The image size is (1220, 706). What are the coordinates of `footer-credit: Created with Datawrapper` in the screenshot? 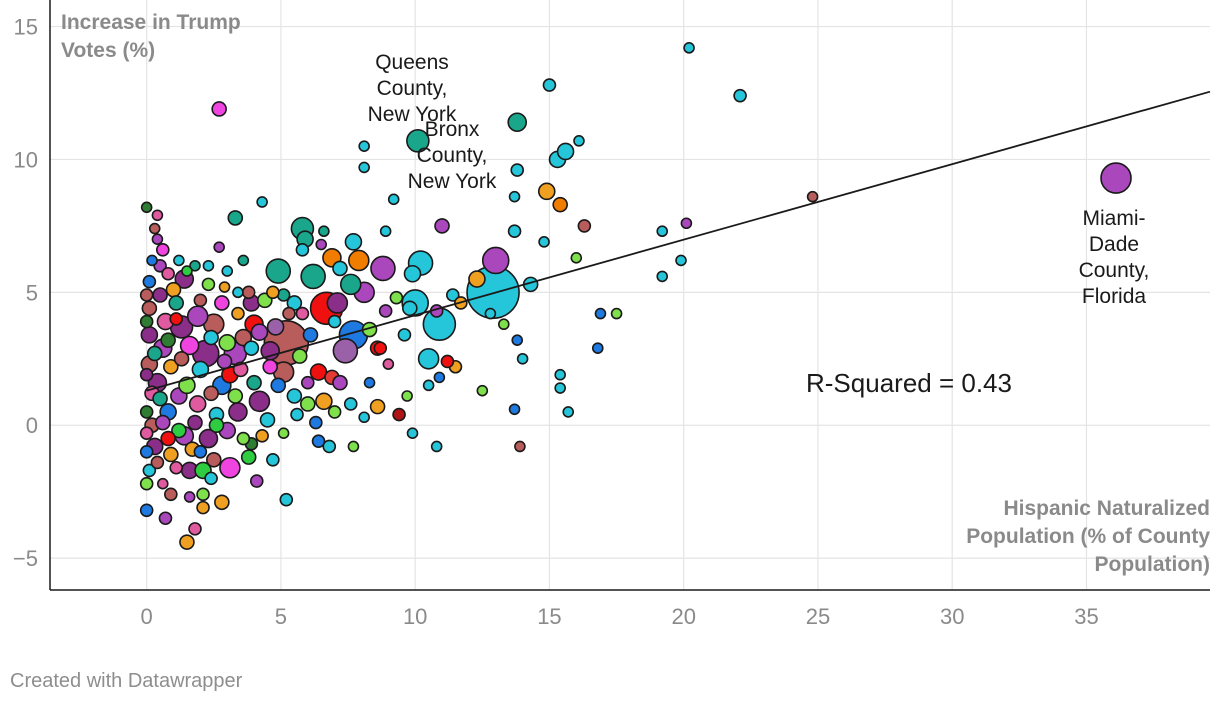 It's located at (126, 681).